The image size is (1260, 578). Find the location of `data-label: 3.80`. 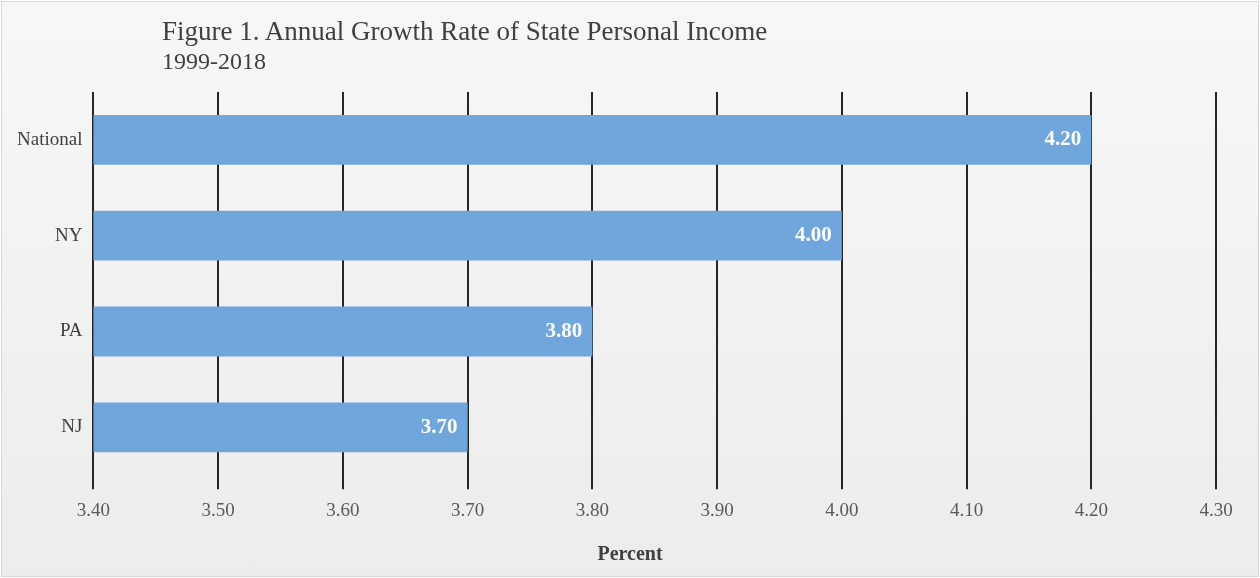

data-label: 3.80 is located at coordinates (564, 329).